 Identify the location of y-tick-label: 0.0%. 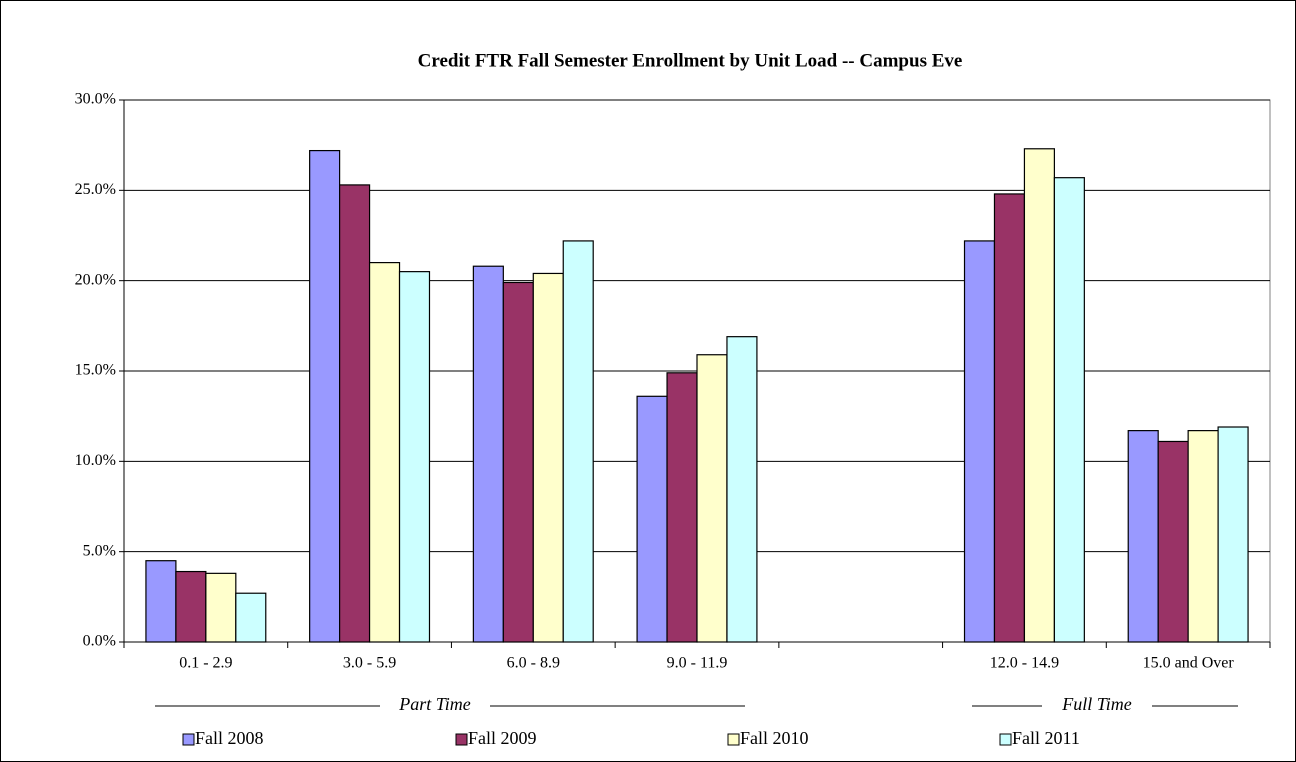
(99, 641).